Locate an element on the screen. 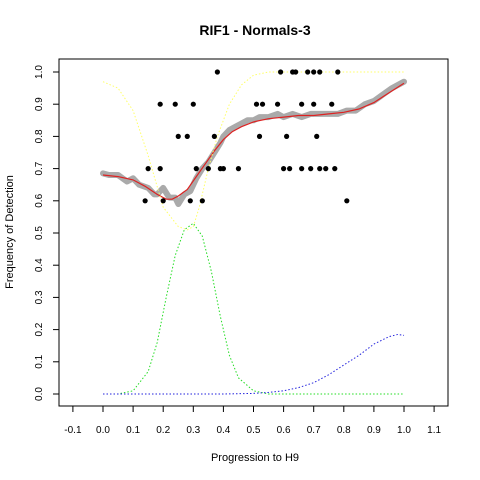 The image size is (480, 480). y-tick-label: 0.3 is located at coordinates (39, 297).